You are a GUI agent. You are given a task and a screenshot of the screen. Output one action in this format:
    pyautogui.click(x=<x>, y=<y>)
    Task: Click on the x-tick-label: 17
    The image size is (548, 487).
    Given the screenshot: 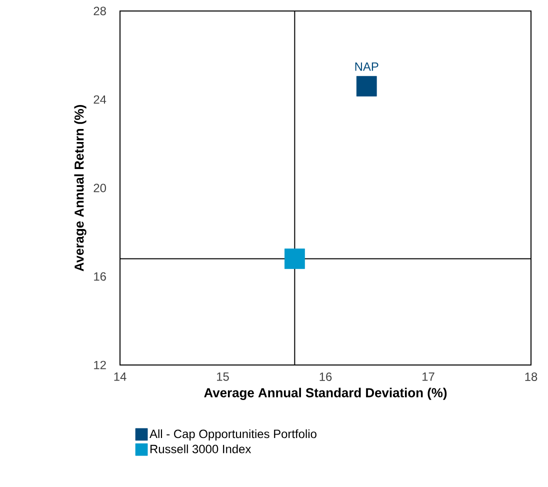 What is the action you would take?
    pyautogui.click(x=428, y=376)
    